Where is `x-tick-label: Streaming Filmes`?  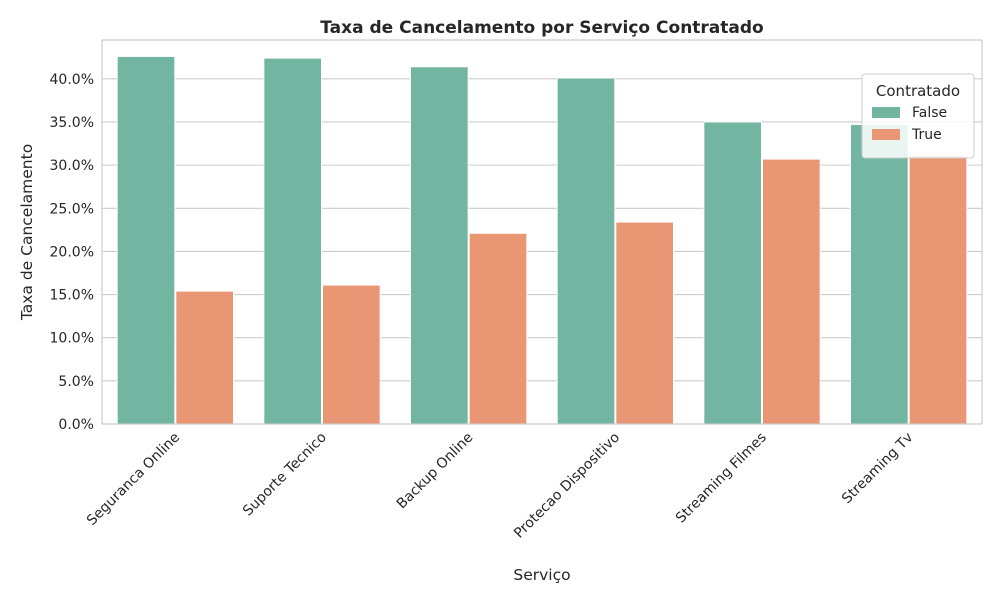
x-tick-label: Streaming Filmes is located at coordinates (721, 478).